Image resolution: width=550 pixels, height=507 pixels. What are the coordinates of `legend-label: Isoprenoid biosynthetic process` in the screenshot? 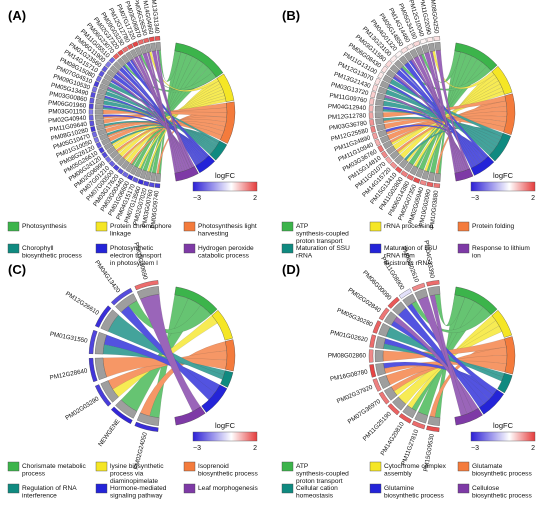 It's located at (228, 470).